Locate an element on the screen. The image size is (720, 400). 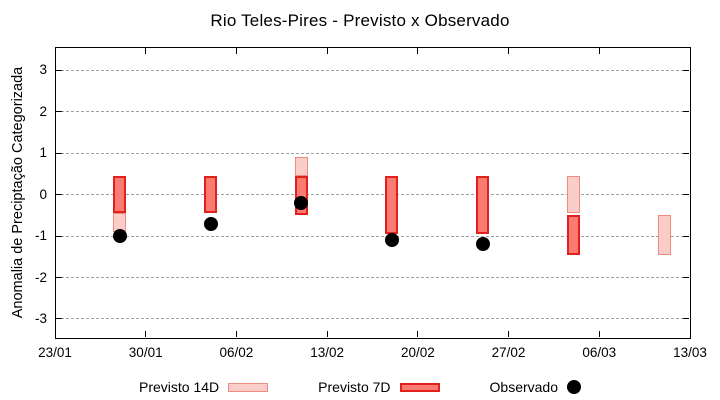
legend-item-observado: Observado is located at coordinates (535, 387).